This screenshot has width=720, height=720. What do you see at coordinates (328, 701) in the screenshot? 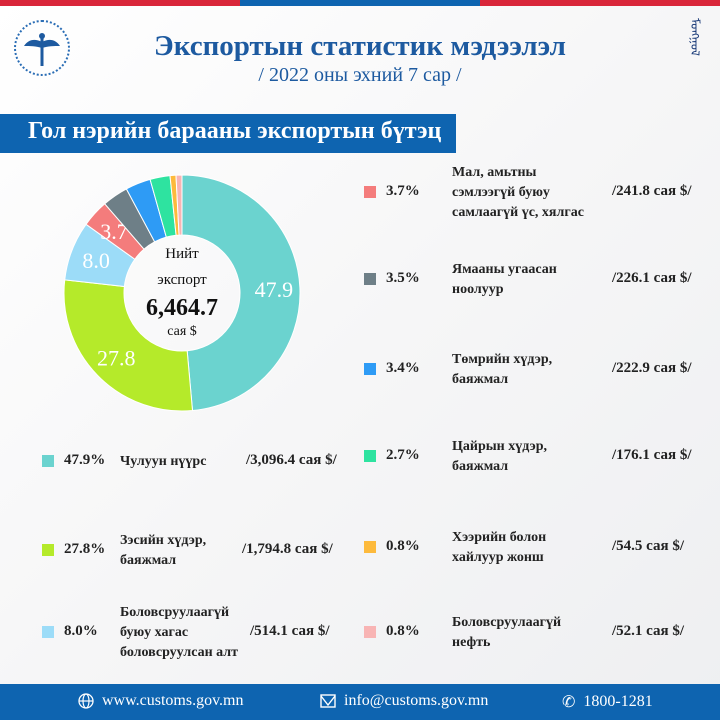
I see `mail-icon` at bounding box center [328, 701].